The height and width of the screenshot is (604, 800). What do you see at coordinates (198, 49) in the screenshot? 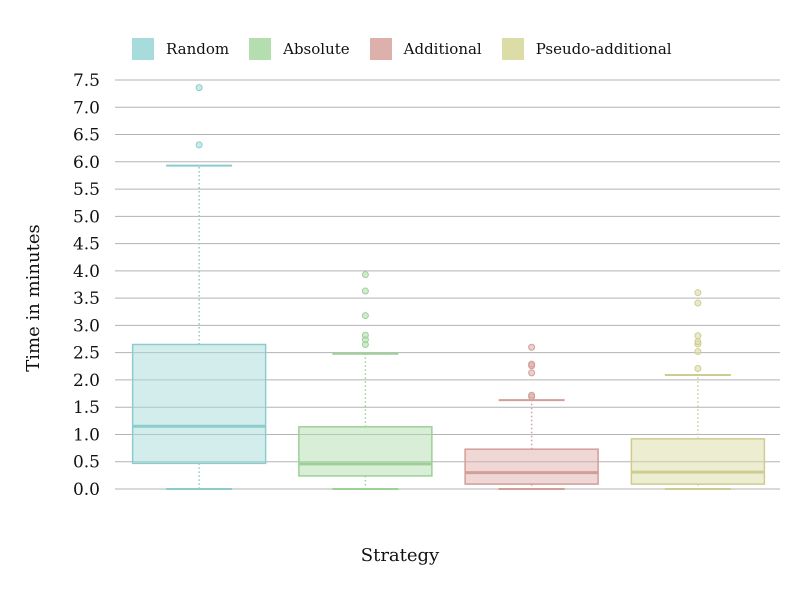
I see `legend-label: Random` at bounding box center [198, 49].